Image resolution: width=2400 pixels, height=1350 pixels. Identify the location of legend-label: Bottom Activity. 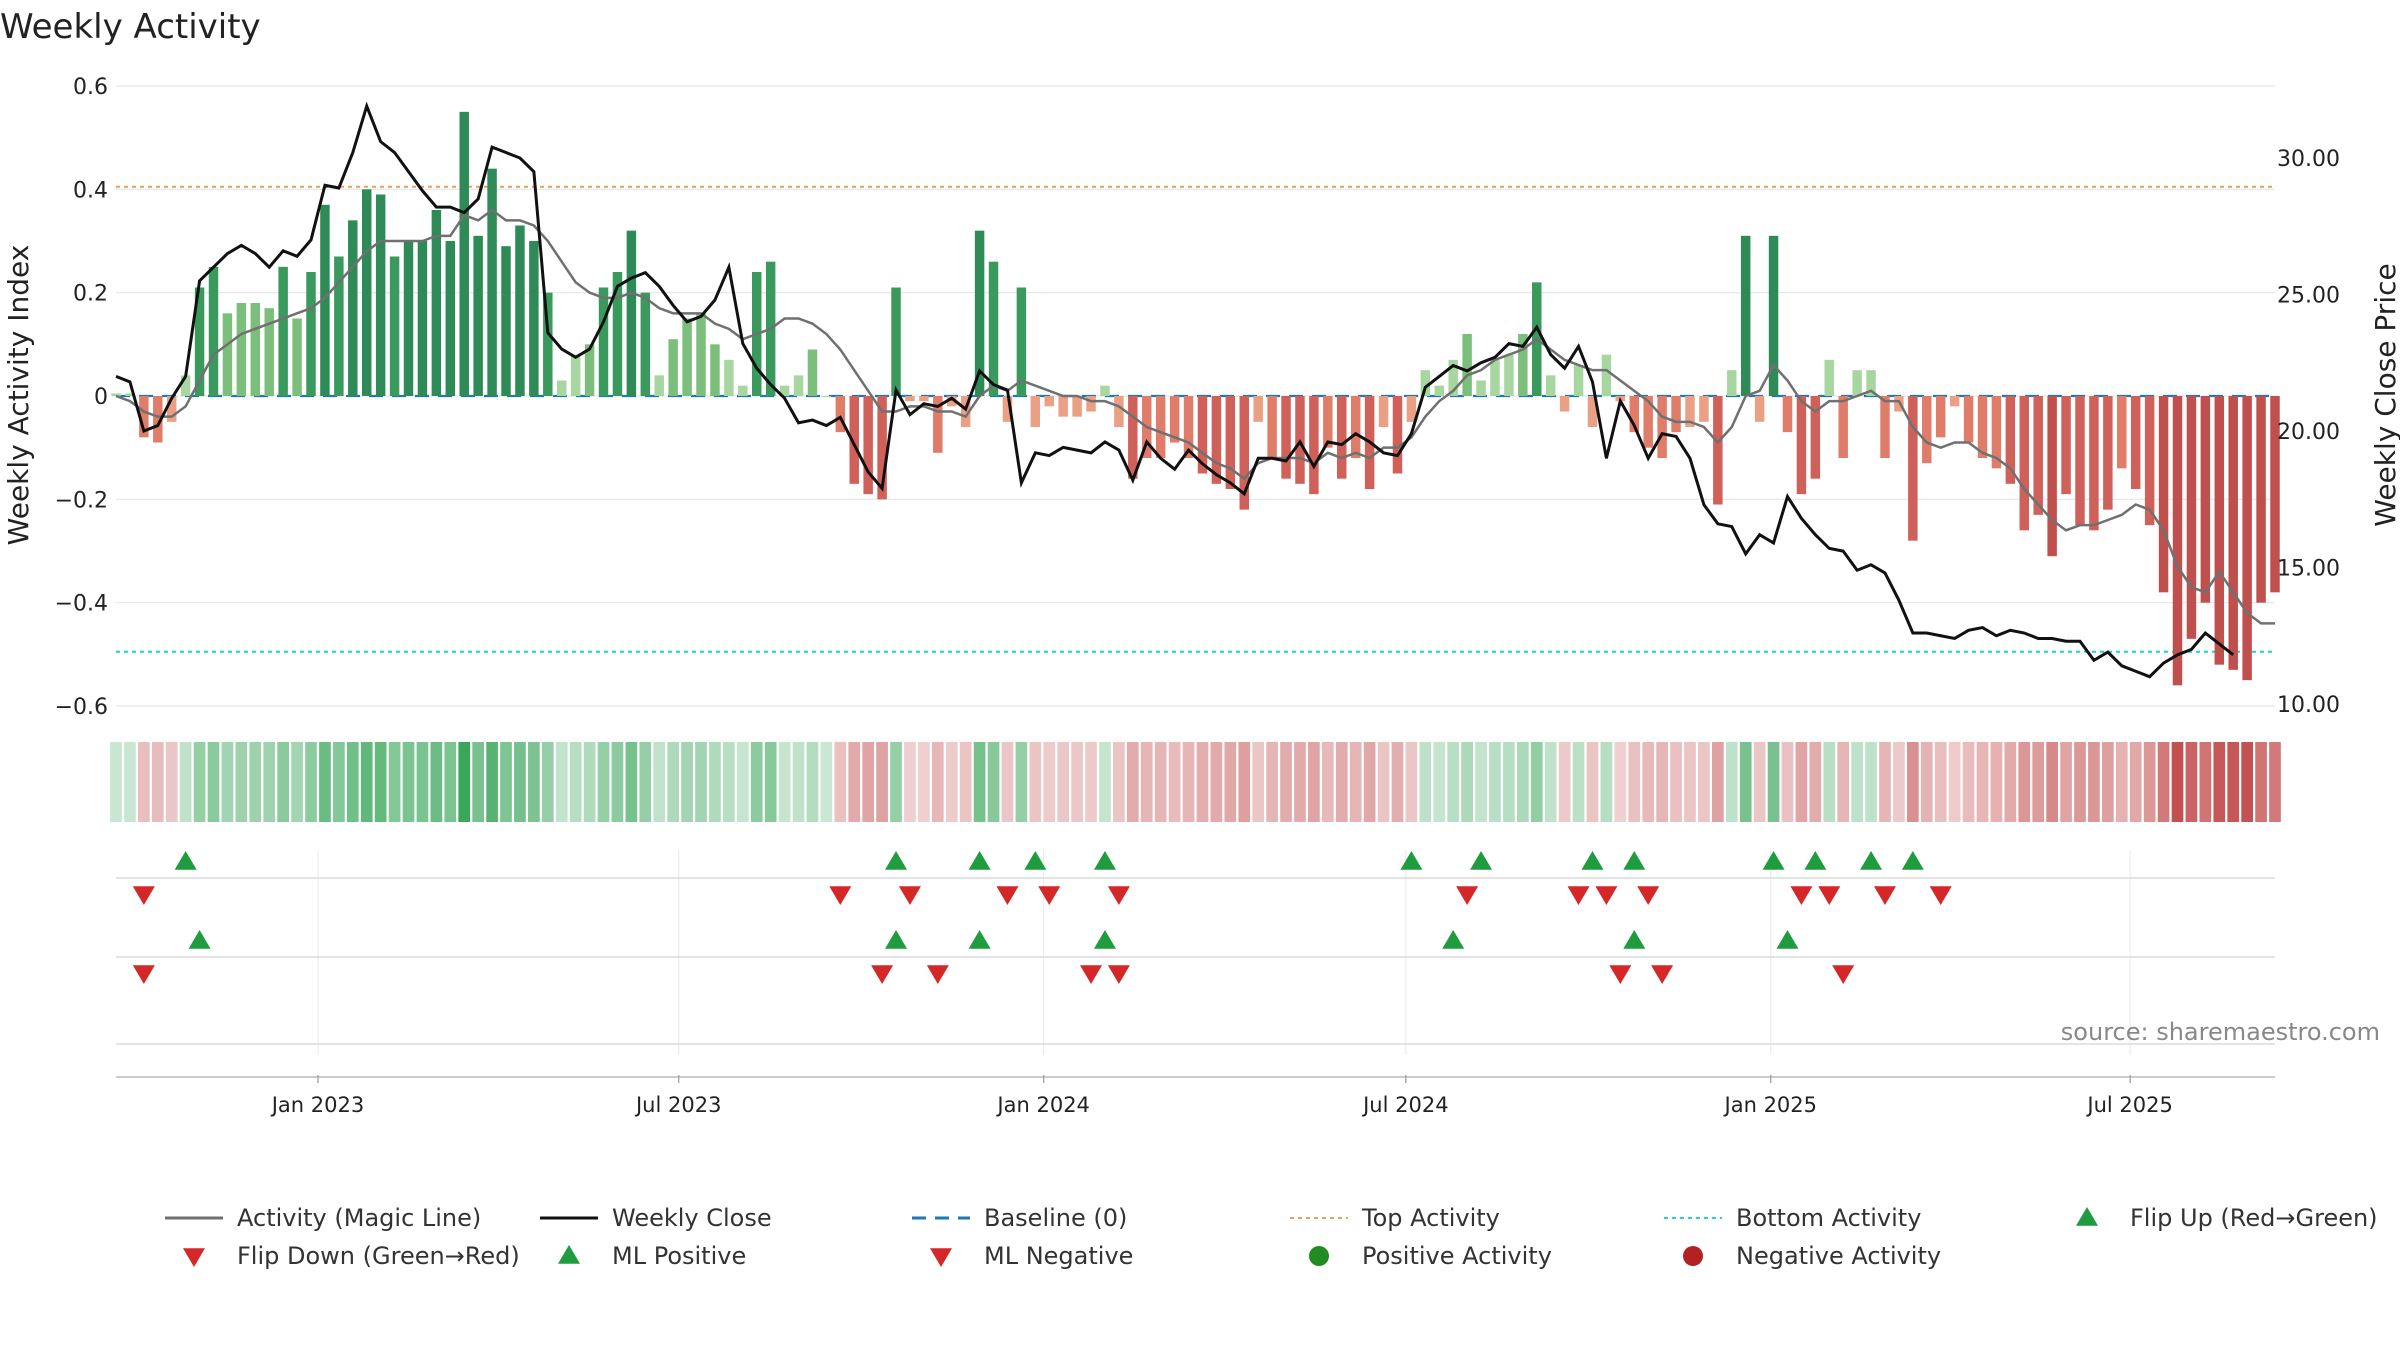
(1828, 1218).